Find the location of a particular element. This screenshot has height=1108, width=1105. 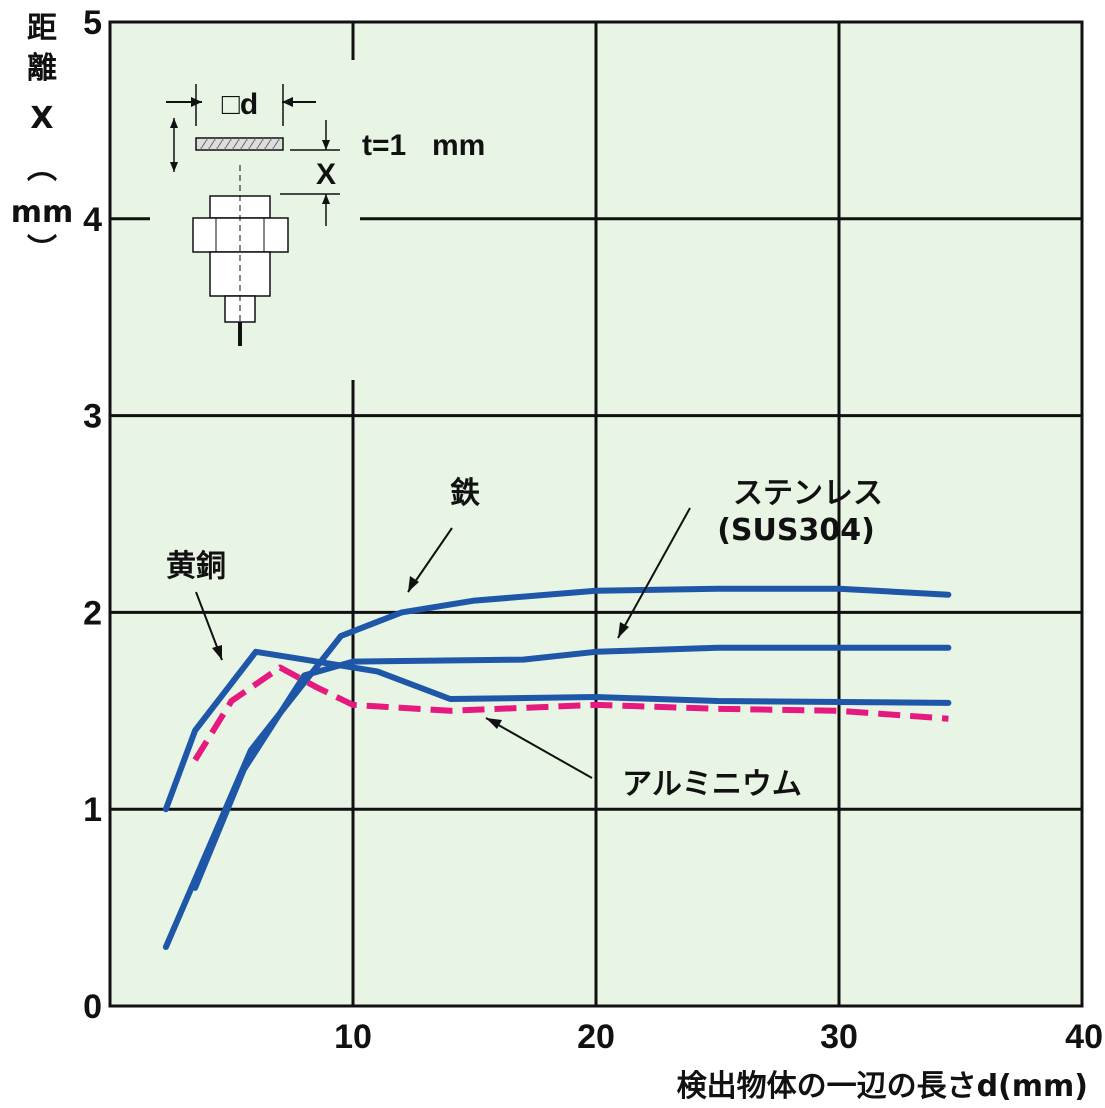

inset-diagram: □d X t=1 mm is located at coordinates (329, 220).